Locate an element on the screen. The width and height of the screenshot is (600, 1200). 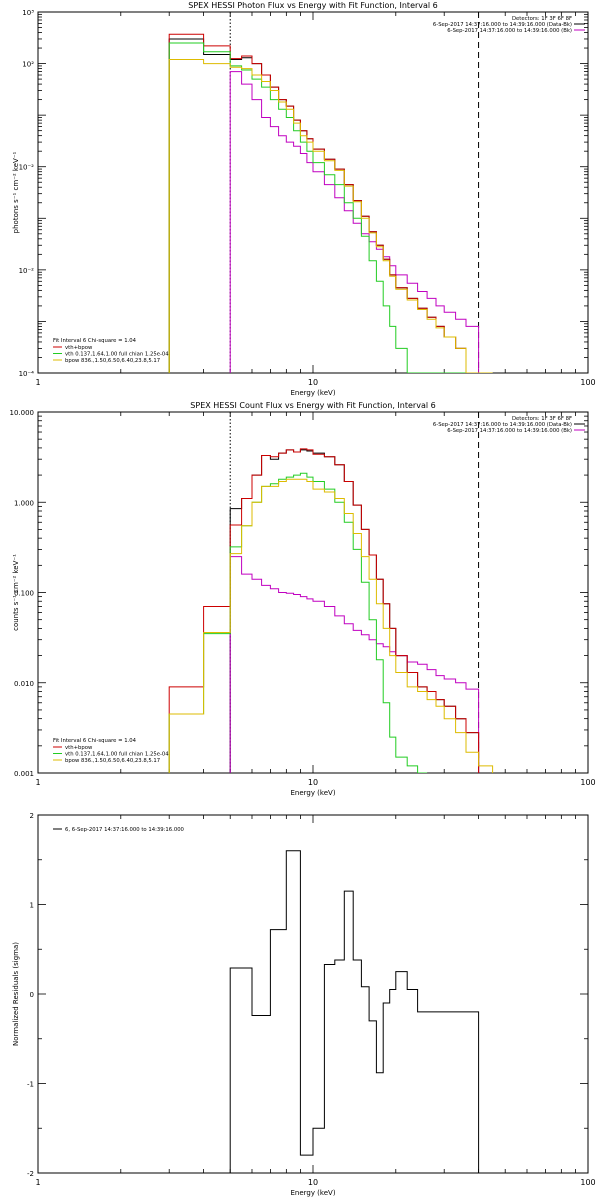
series-bk-line is located at coordinates (354, 664).